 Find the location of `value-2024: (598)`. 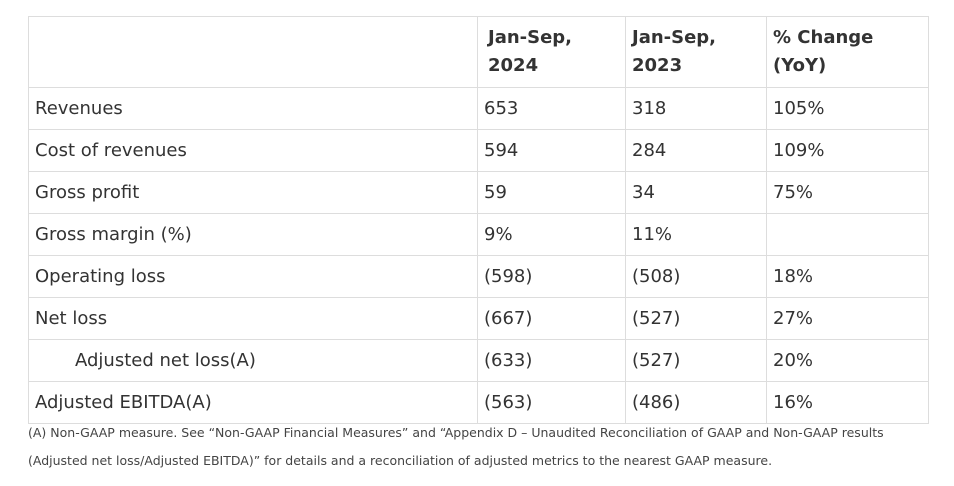

value-2024: (598) is located at coordinates (551, 276).